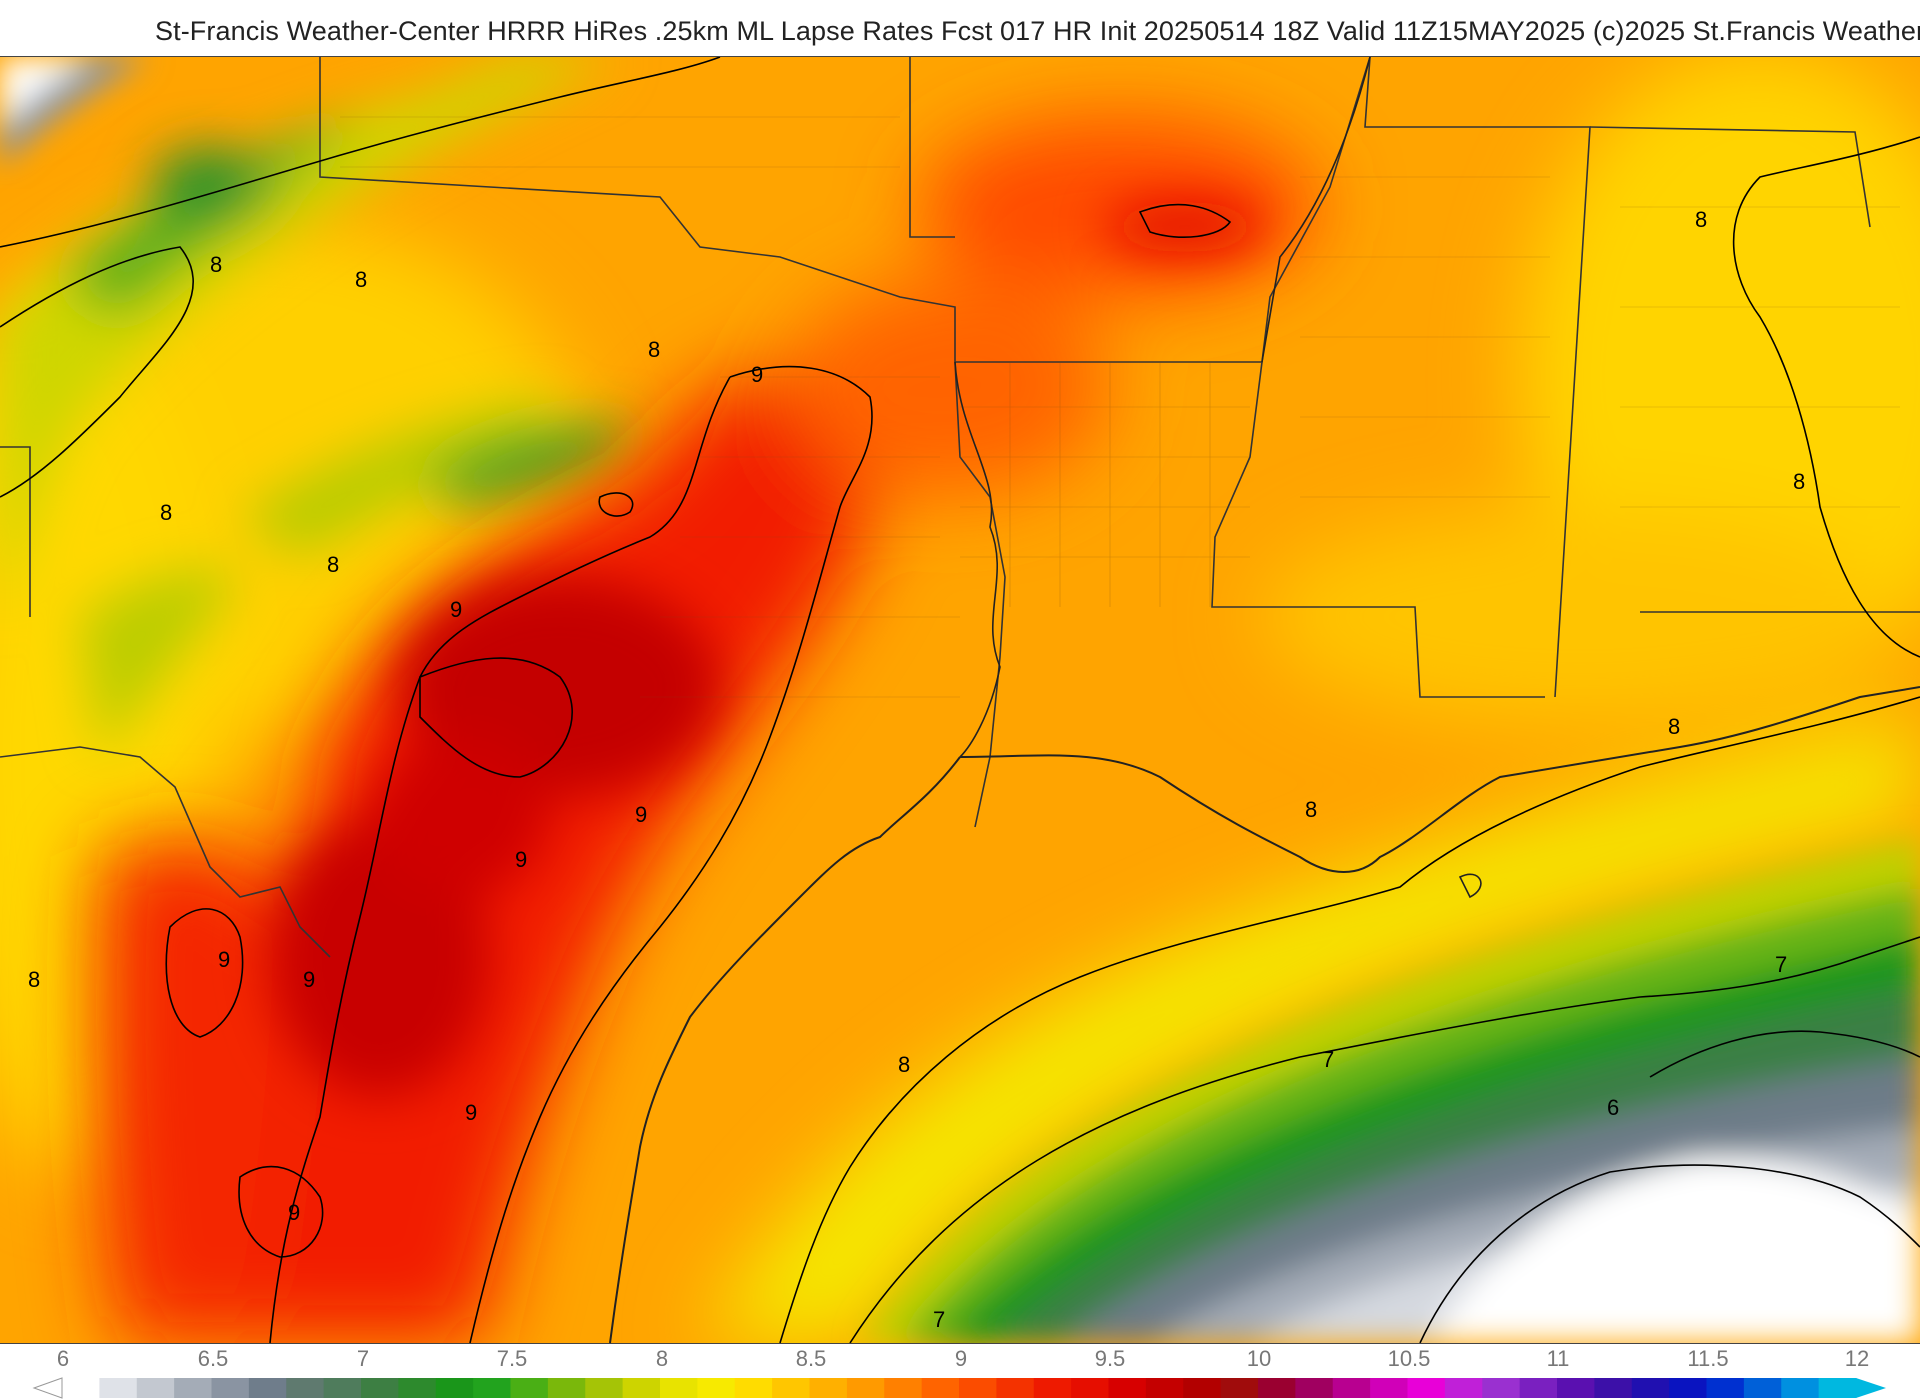 The height and width of the screenshot is (1400, 1920). I want to click on coastline-gulf-north, so click(1439, 779).